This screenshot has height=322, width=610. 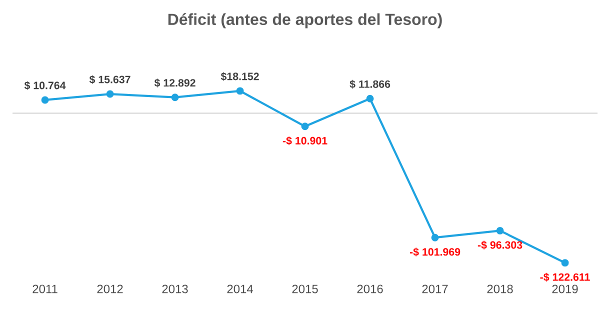 What do you see at coordinates (500, 245) in the screenshot?
I see `data-label: -$ 96.303` at bounding box center [500, 245].